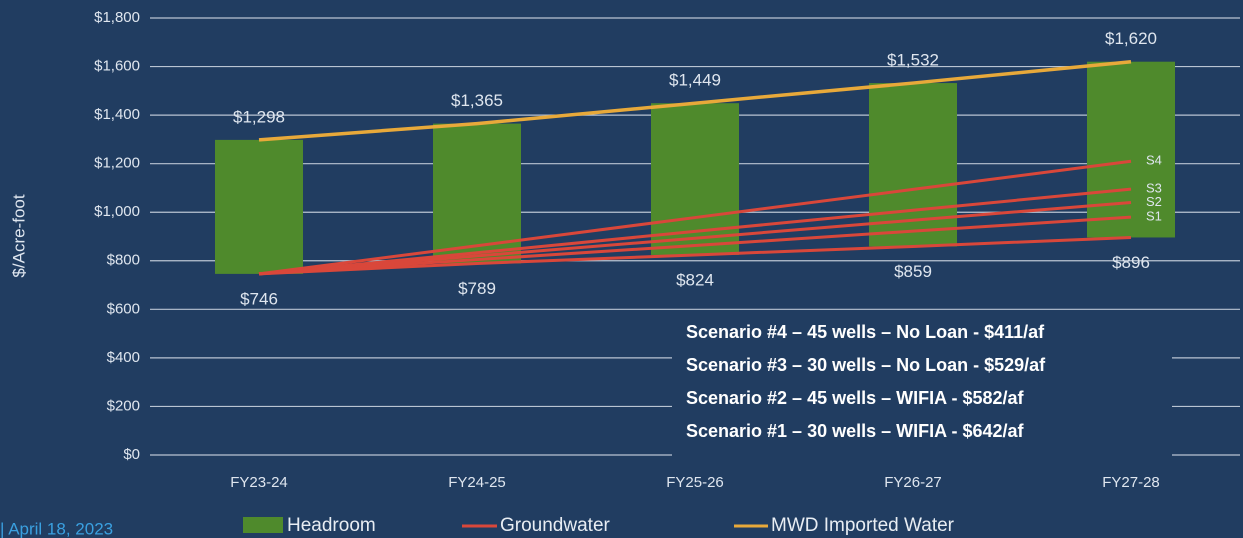 This screenshot has width=1243, height=538. What do you see at coordinates (1131, 482) in the screenshot?
I see `x-tick-label: FY27-28` at bounding box center [1131, 482].